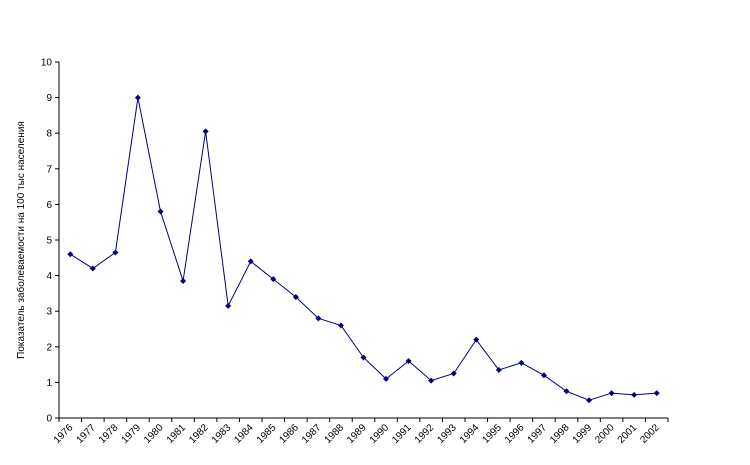 The height and width of the screenshot is (465, 750). Describe the element at coordinates (335, 434) in the screenshot. I see `x-tick-label: 1988` at that location.